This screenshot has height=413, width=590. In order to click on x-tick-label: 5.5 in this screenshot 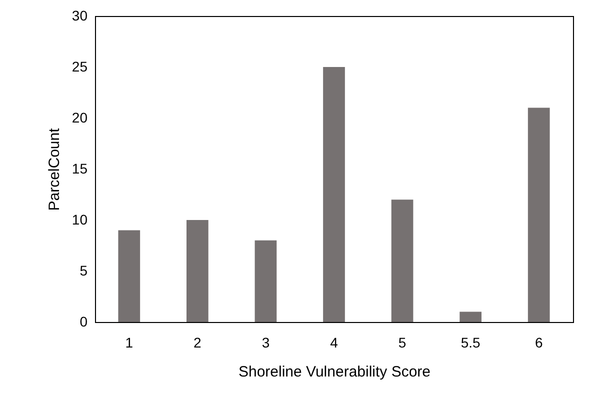, I will do `click(470, 342)`.